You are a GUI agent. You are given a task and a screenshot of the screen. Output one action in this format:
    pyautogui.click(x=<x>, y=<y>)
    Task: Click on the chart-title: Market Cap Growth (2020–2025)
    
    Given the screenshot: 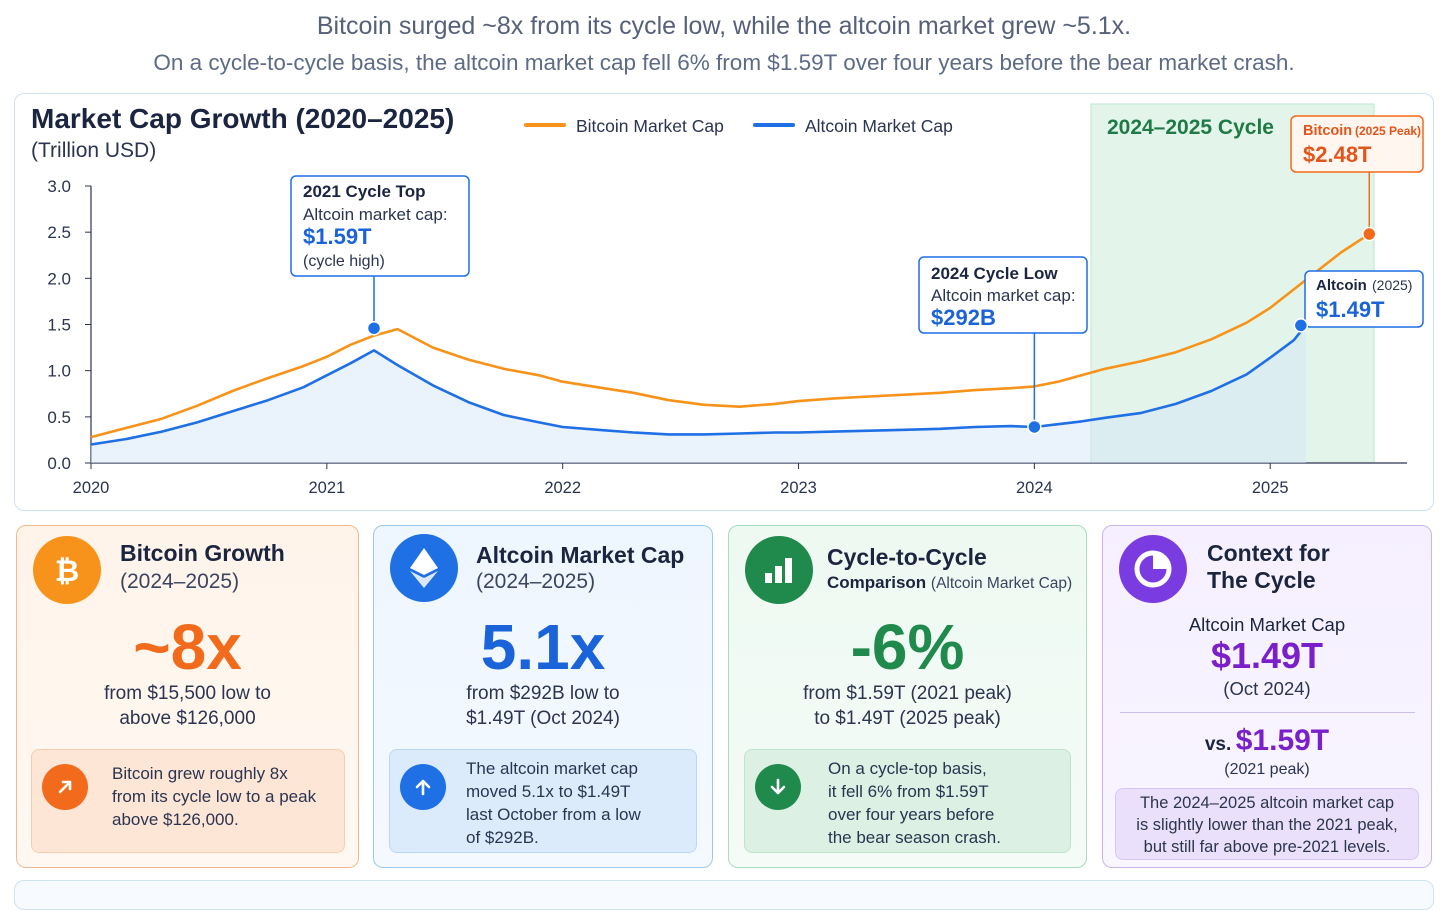 What is the action you would take?
    pyautogui.click(x=242, y=118)
    